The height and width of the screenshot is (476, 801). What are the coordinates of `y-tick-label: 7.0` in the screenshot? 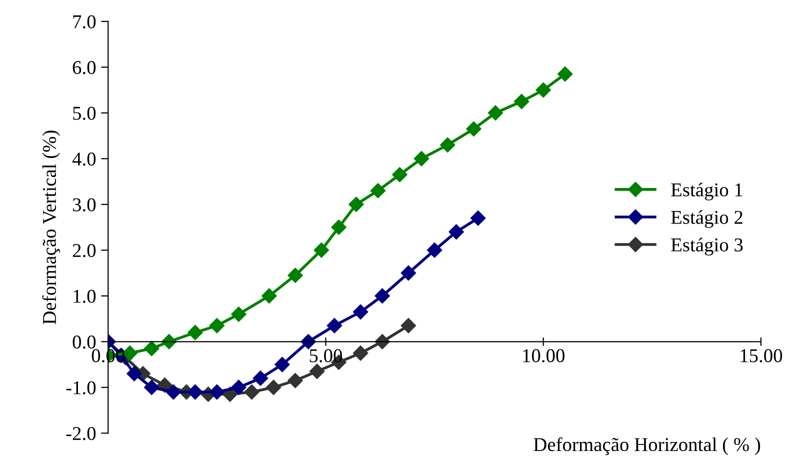 It's located at (84, 21).